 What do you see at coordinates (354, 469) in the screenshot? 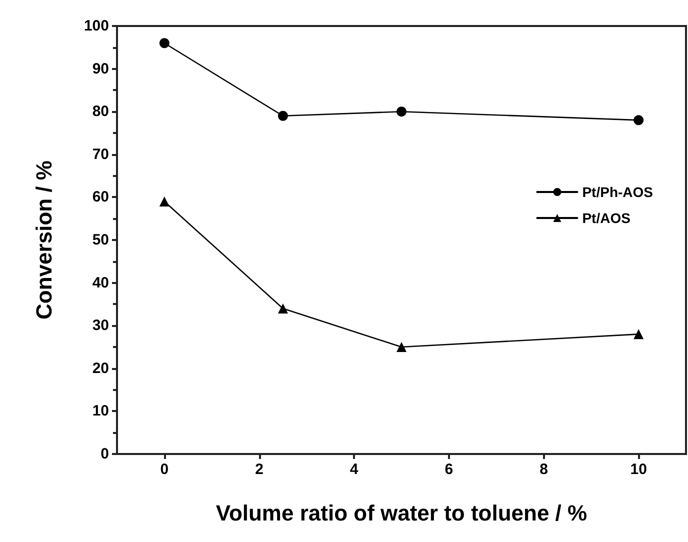
I see `x-tick-label: 4` at bounding box center [354, 469].